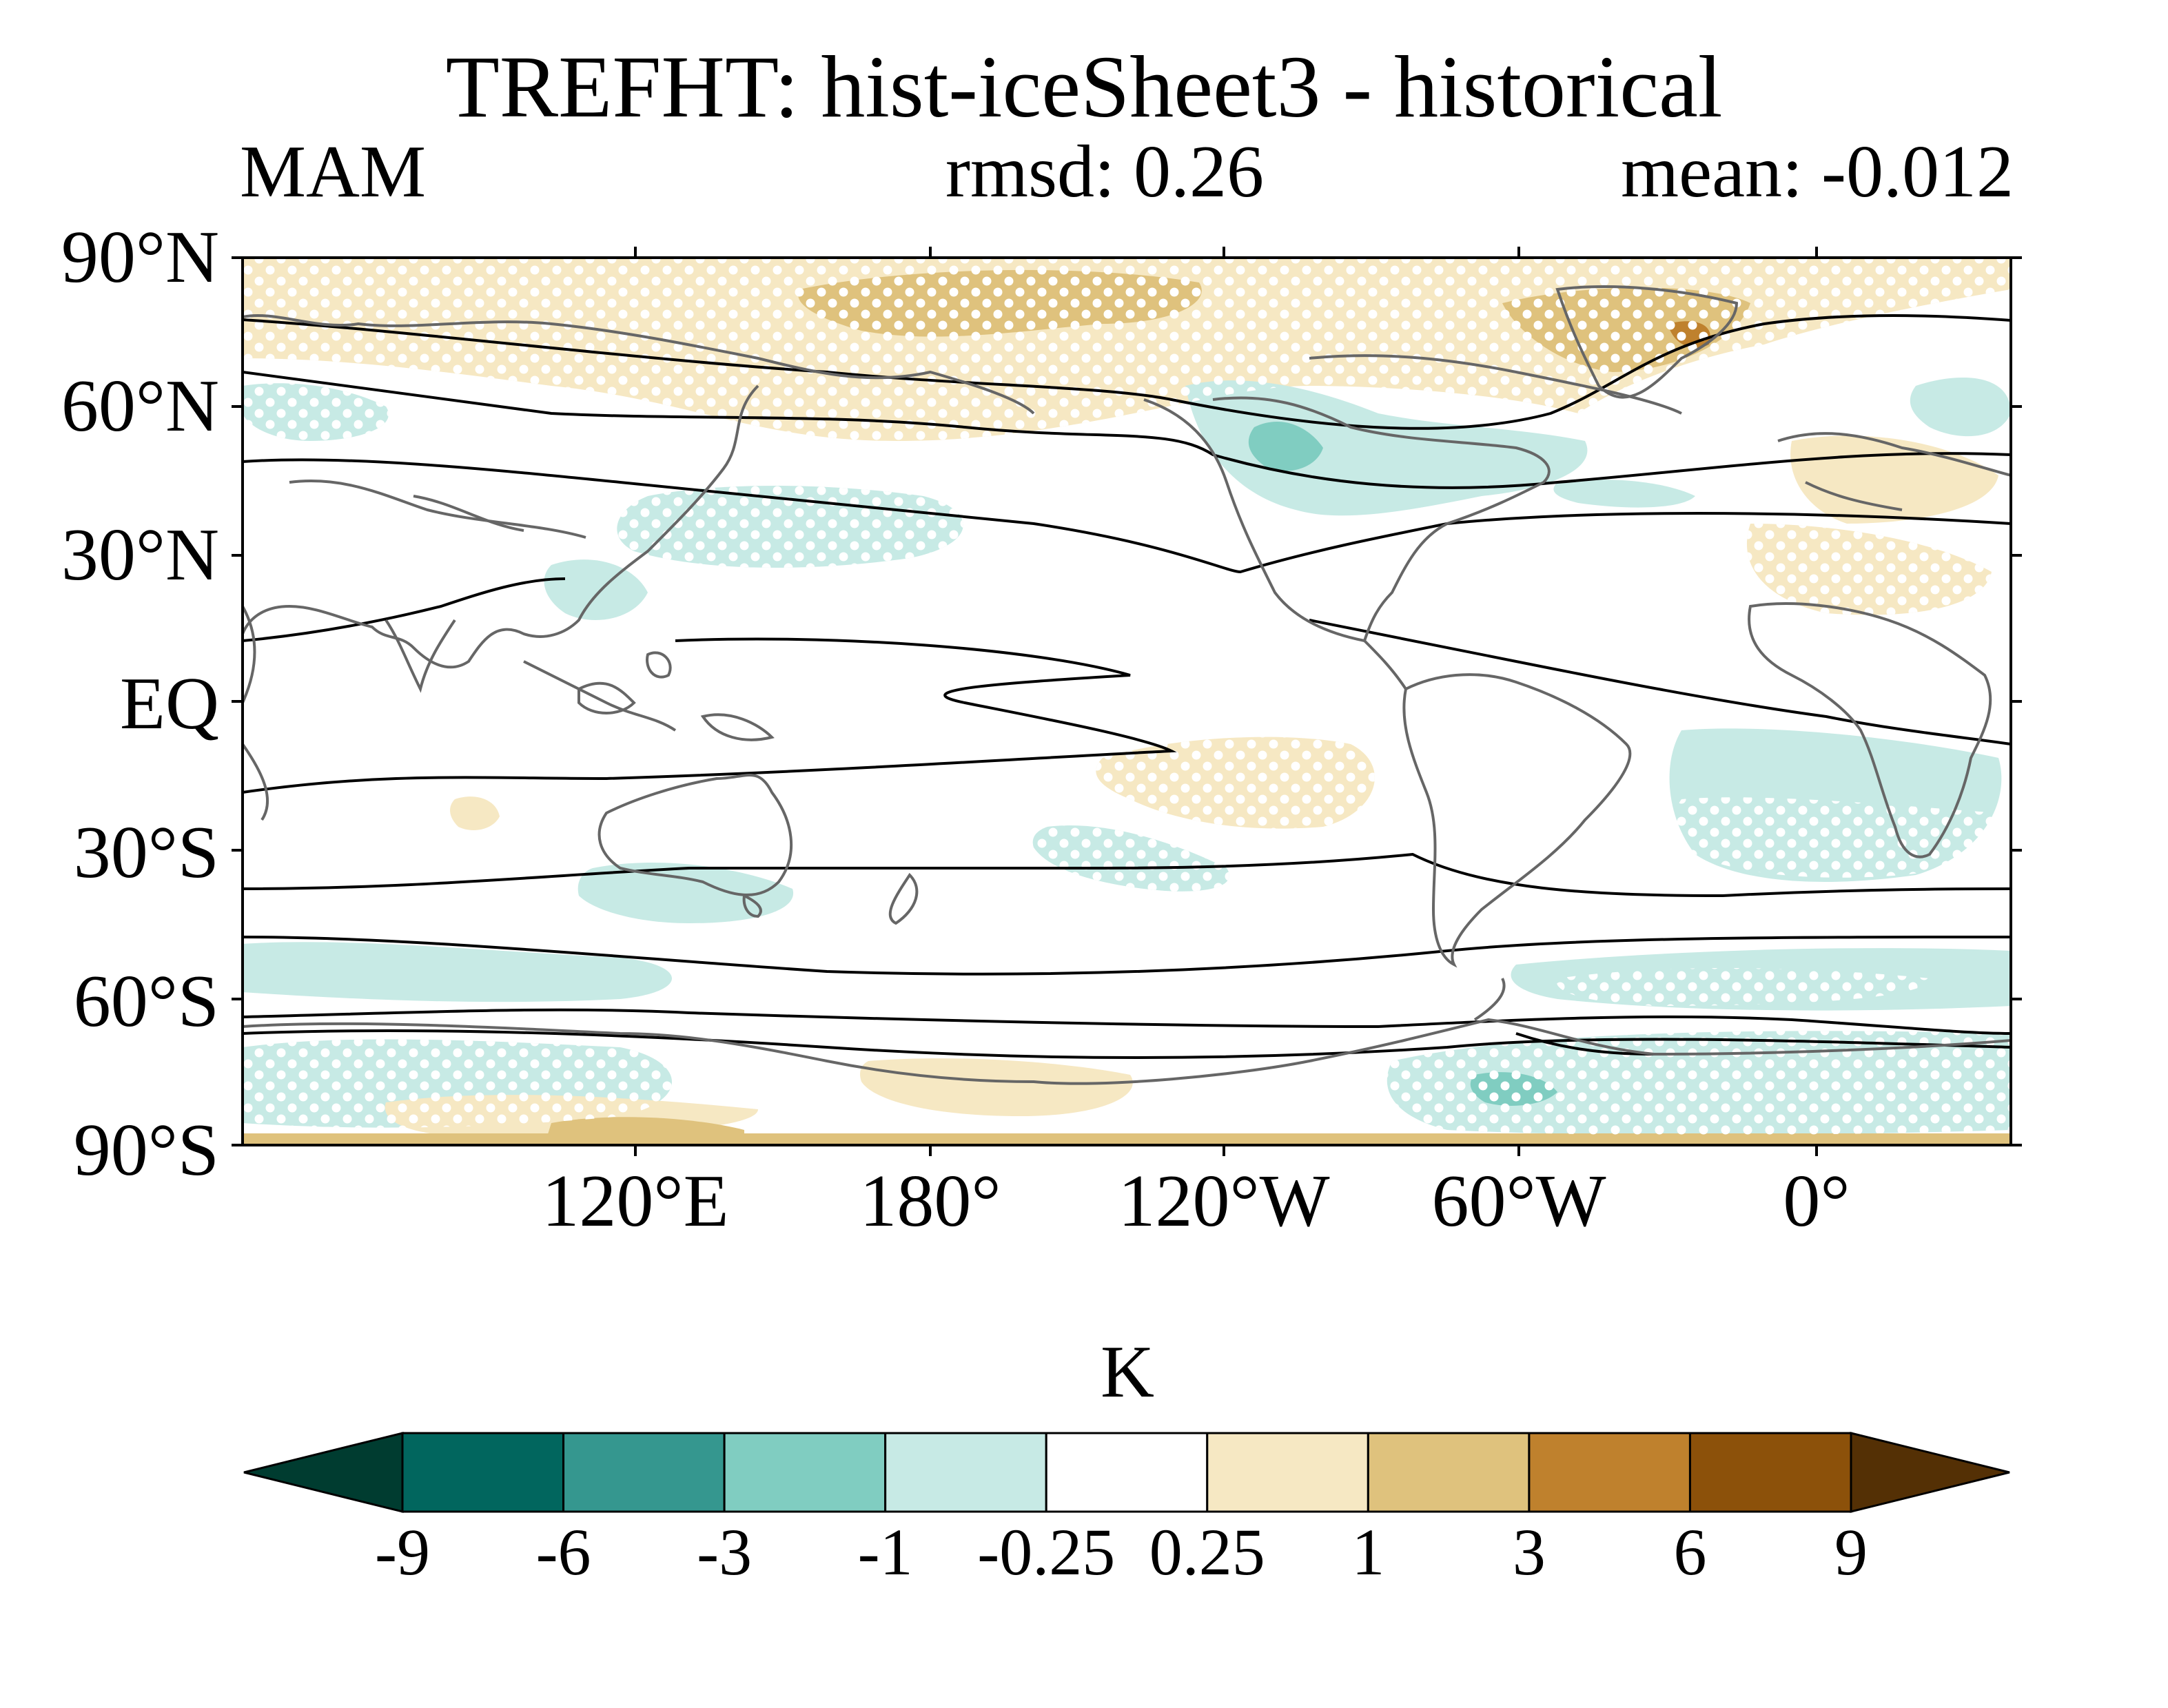 This screenshot has width=2168, height=1708. What do you see at coordinates (457, 972) in the screenshot?
I see `southern-ocean-cool-band-west` at bounding box center [457, 972].